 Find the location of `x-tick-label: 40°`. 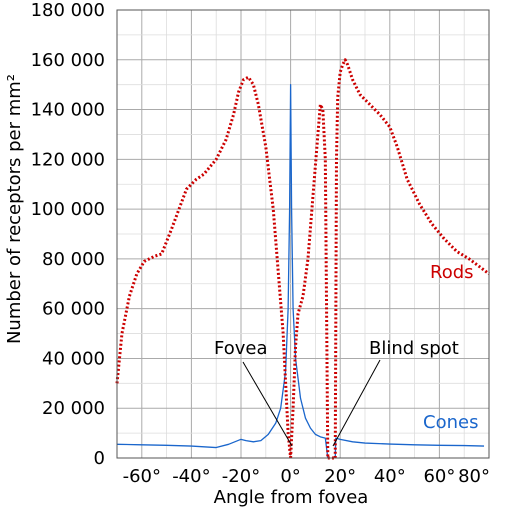

x-tick-label: 40° is located at coordinates (390, 476).